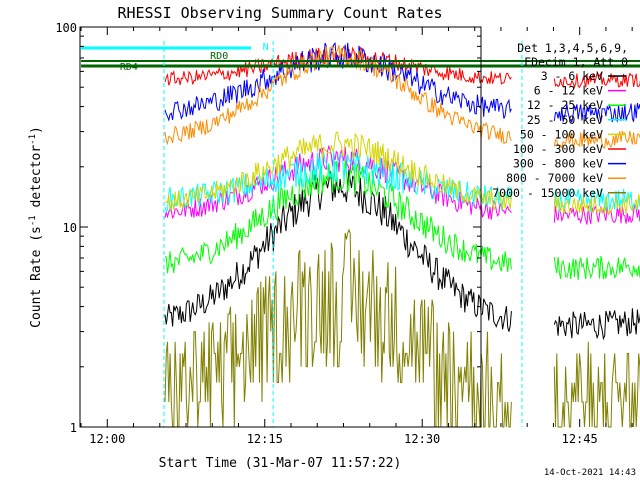 The width and height of the screenshot is (640, 480). I want to click on legend-label-1: 6 - 12 keV, so click(568, 91).